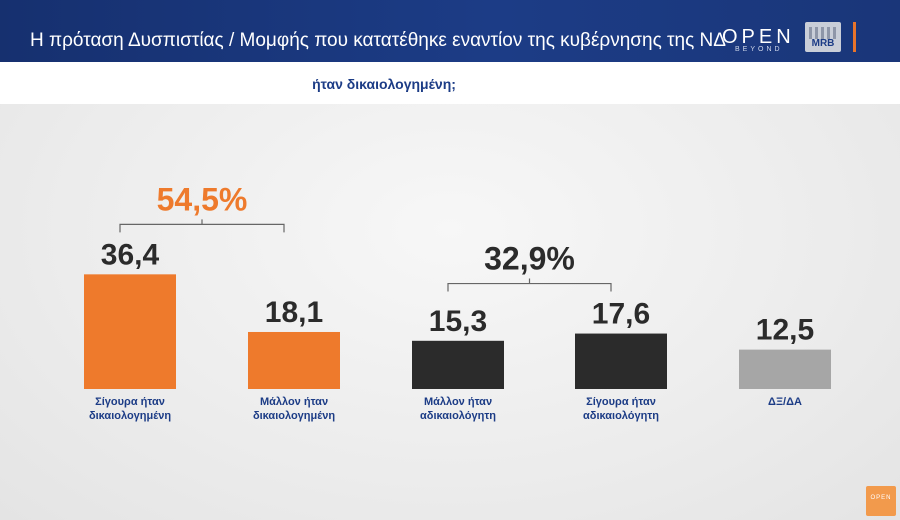 This screenshot has width=900, height=520. Describe the element at coordinates (458, 409) in the screenshot. I see `category-label-3: Μάλλον ήταν αδικαιολόγητη` at that location.